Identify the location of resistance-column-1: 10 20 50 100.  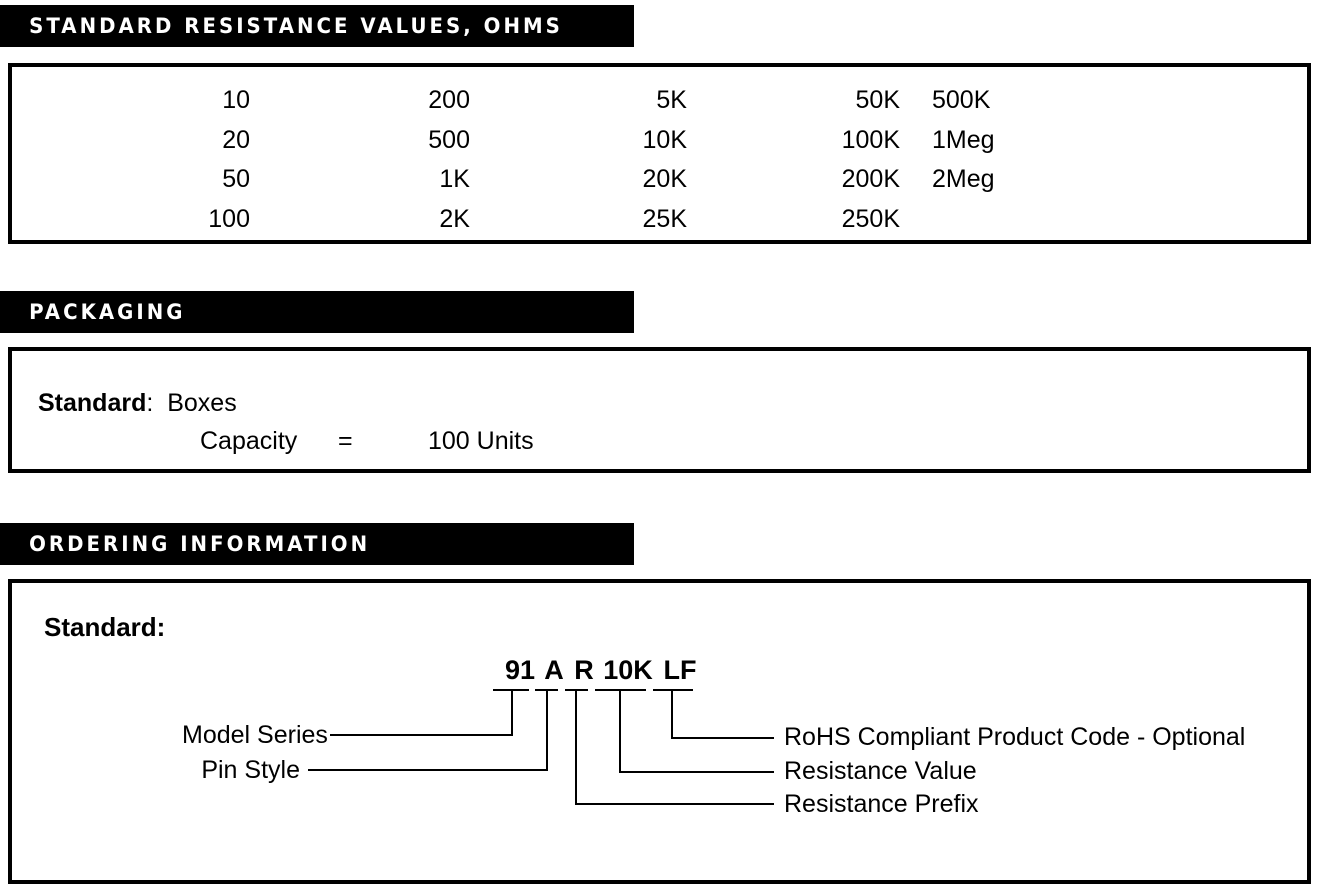
(131, 160).